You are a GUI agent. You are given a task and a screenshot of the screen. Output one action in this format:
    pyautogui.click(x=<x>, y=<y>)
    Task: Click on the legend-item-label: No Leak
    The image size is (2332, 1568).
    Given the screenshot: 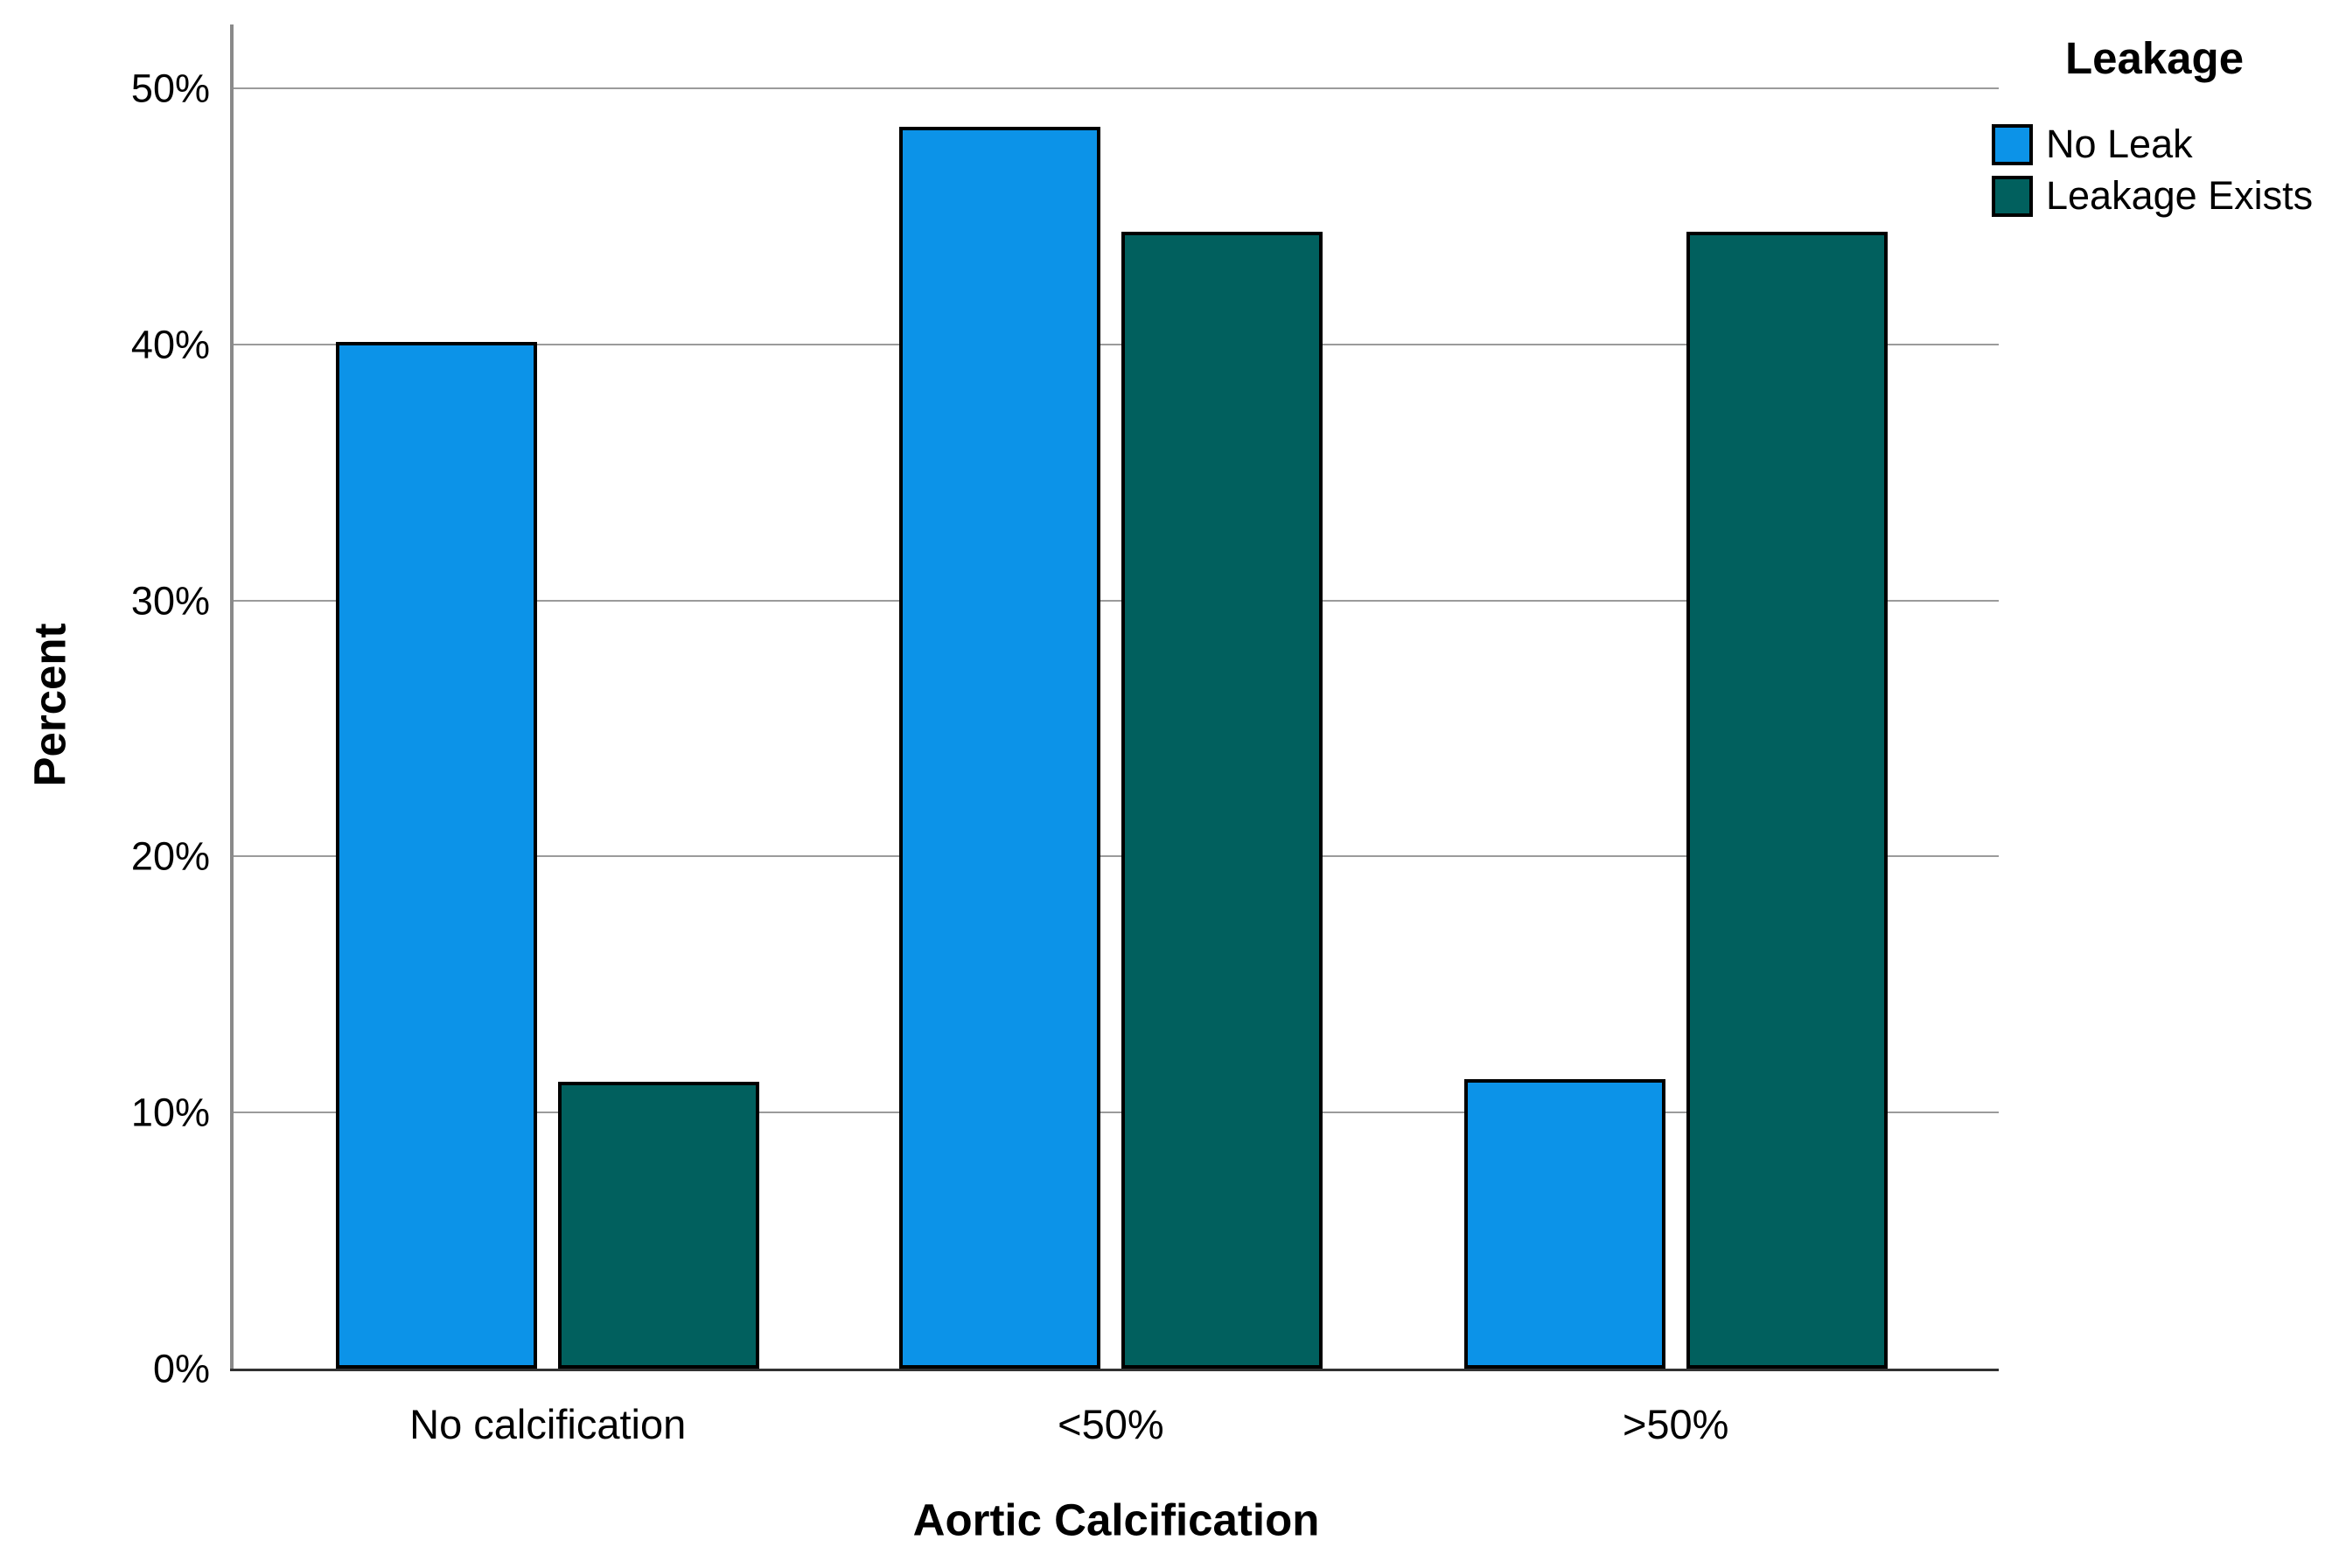 What is the action you would take?
    pyautogui.click(x=2119, y=144)
    